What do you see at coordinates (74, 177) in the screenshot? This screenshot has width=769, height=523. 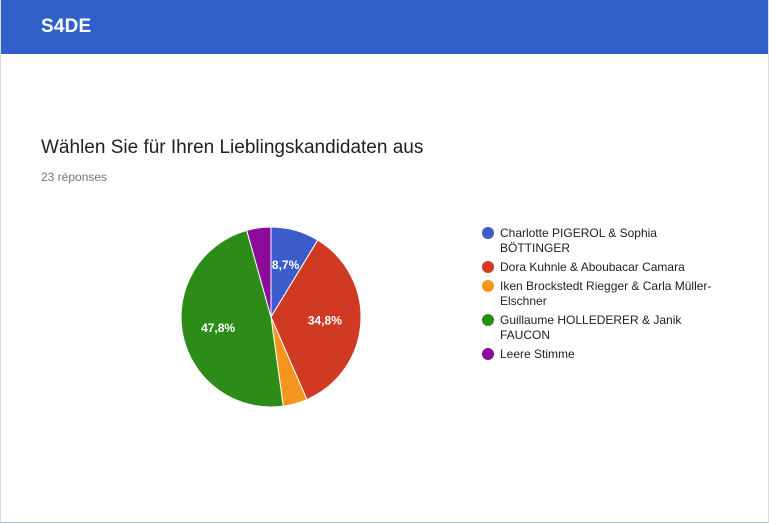 I see `response-count: 23 réponses` at bounding box center [74, 177].